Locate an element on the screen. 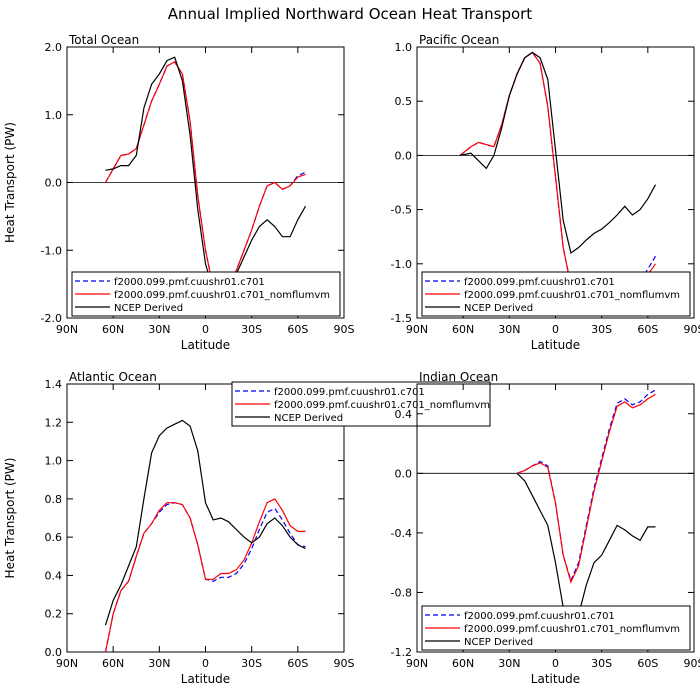 The width and height of the screenshot is (700, 700). y-tick-label: -1.2 is located at coordinates (401, 652).